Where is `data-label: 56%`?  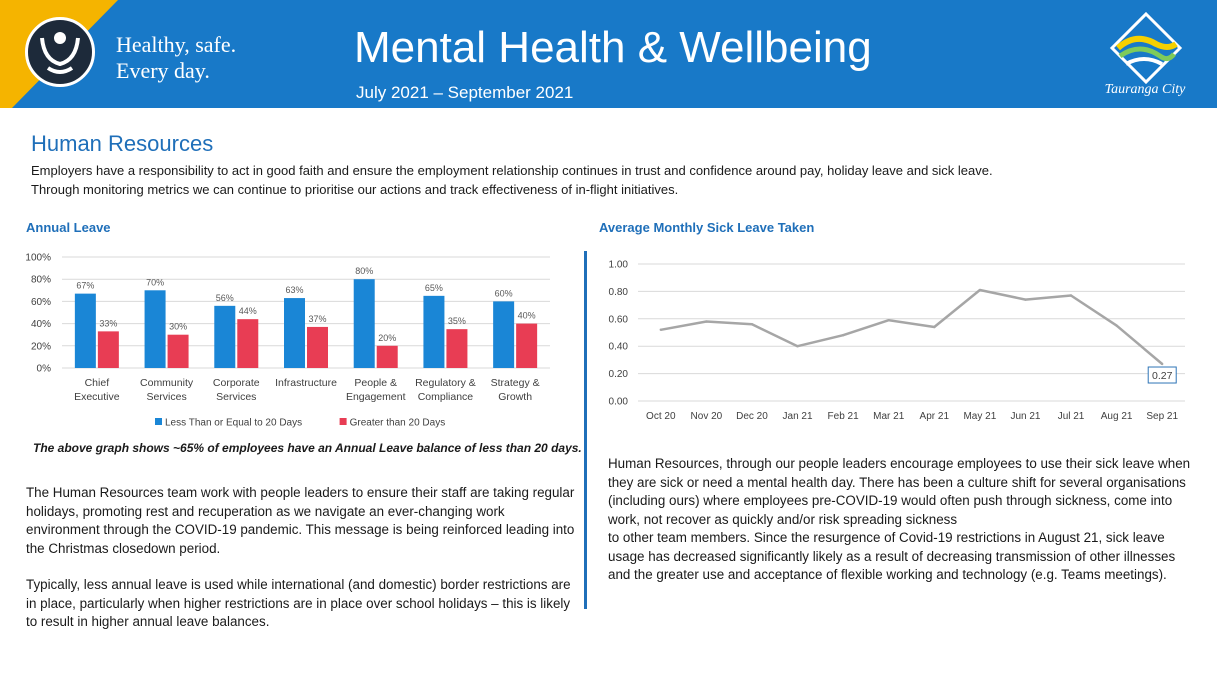 data-label: 56% is located at coordinates (225, 298).